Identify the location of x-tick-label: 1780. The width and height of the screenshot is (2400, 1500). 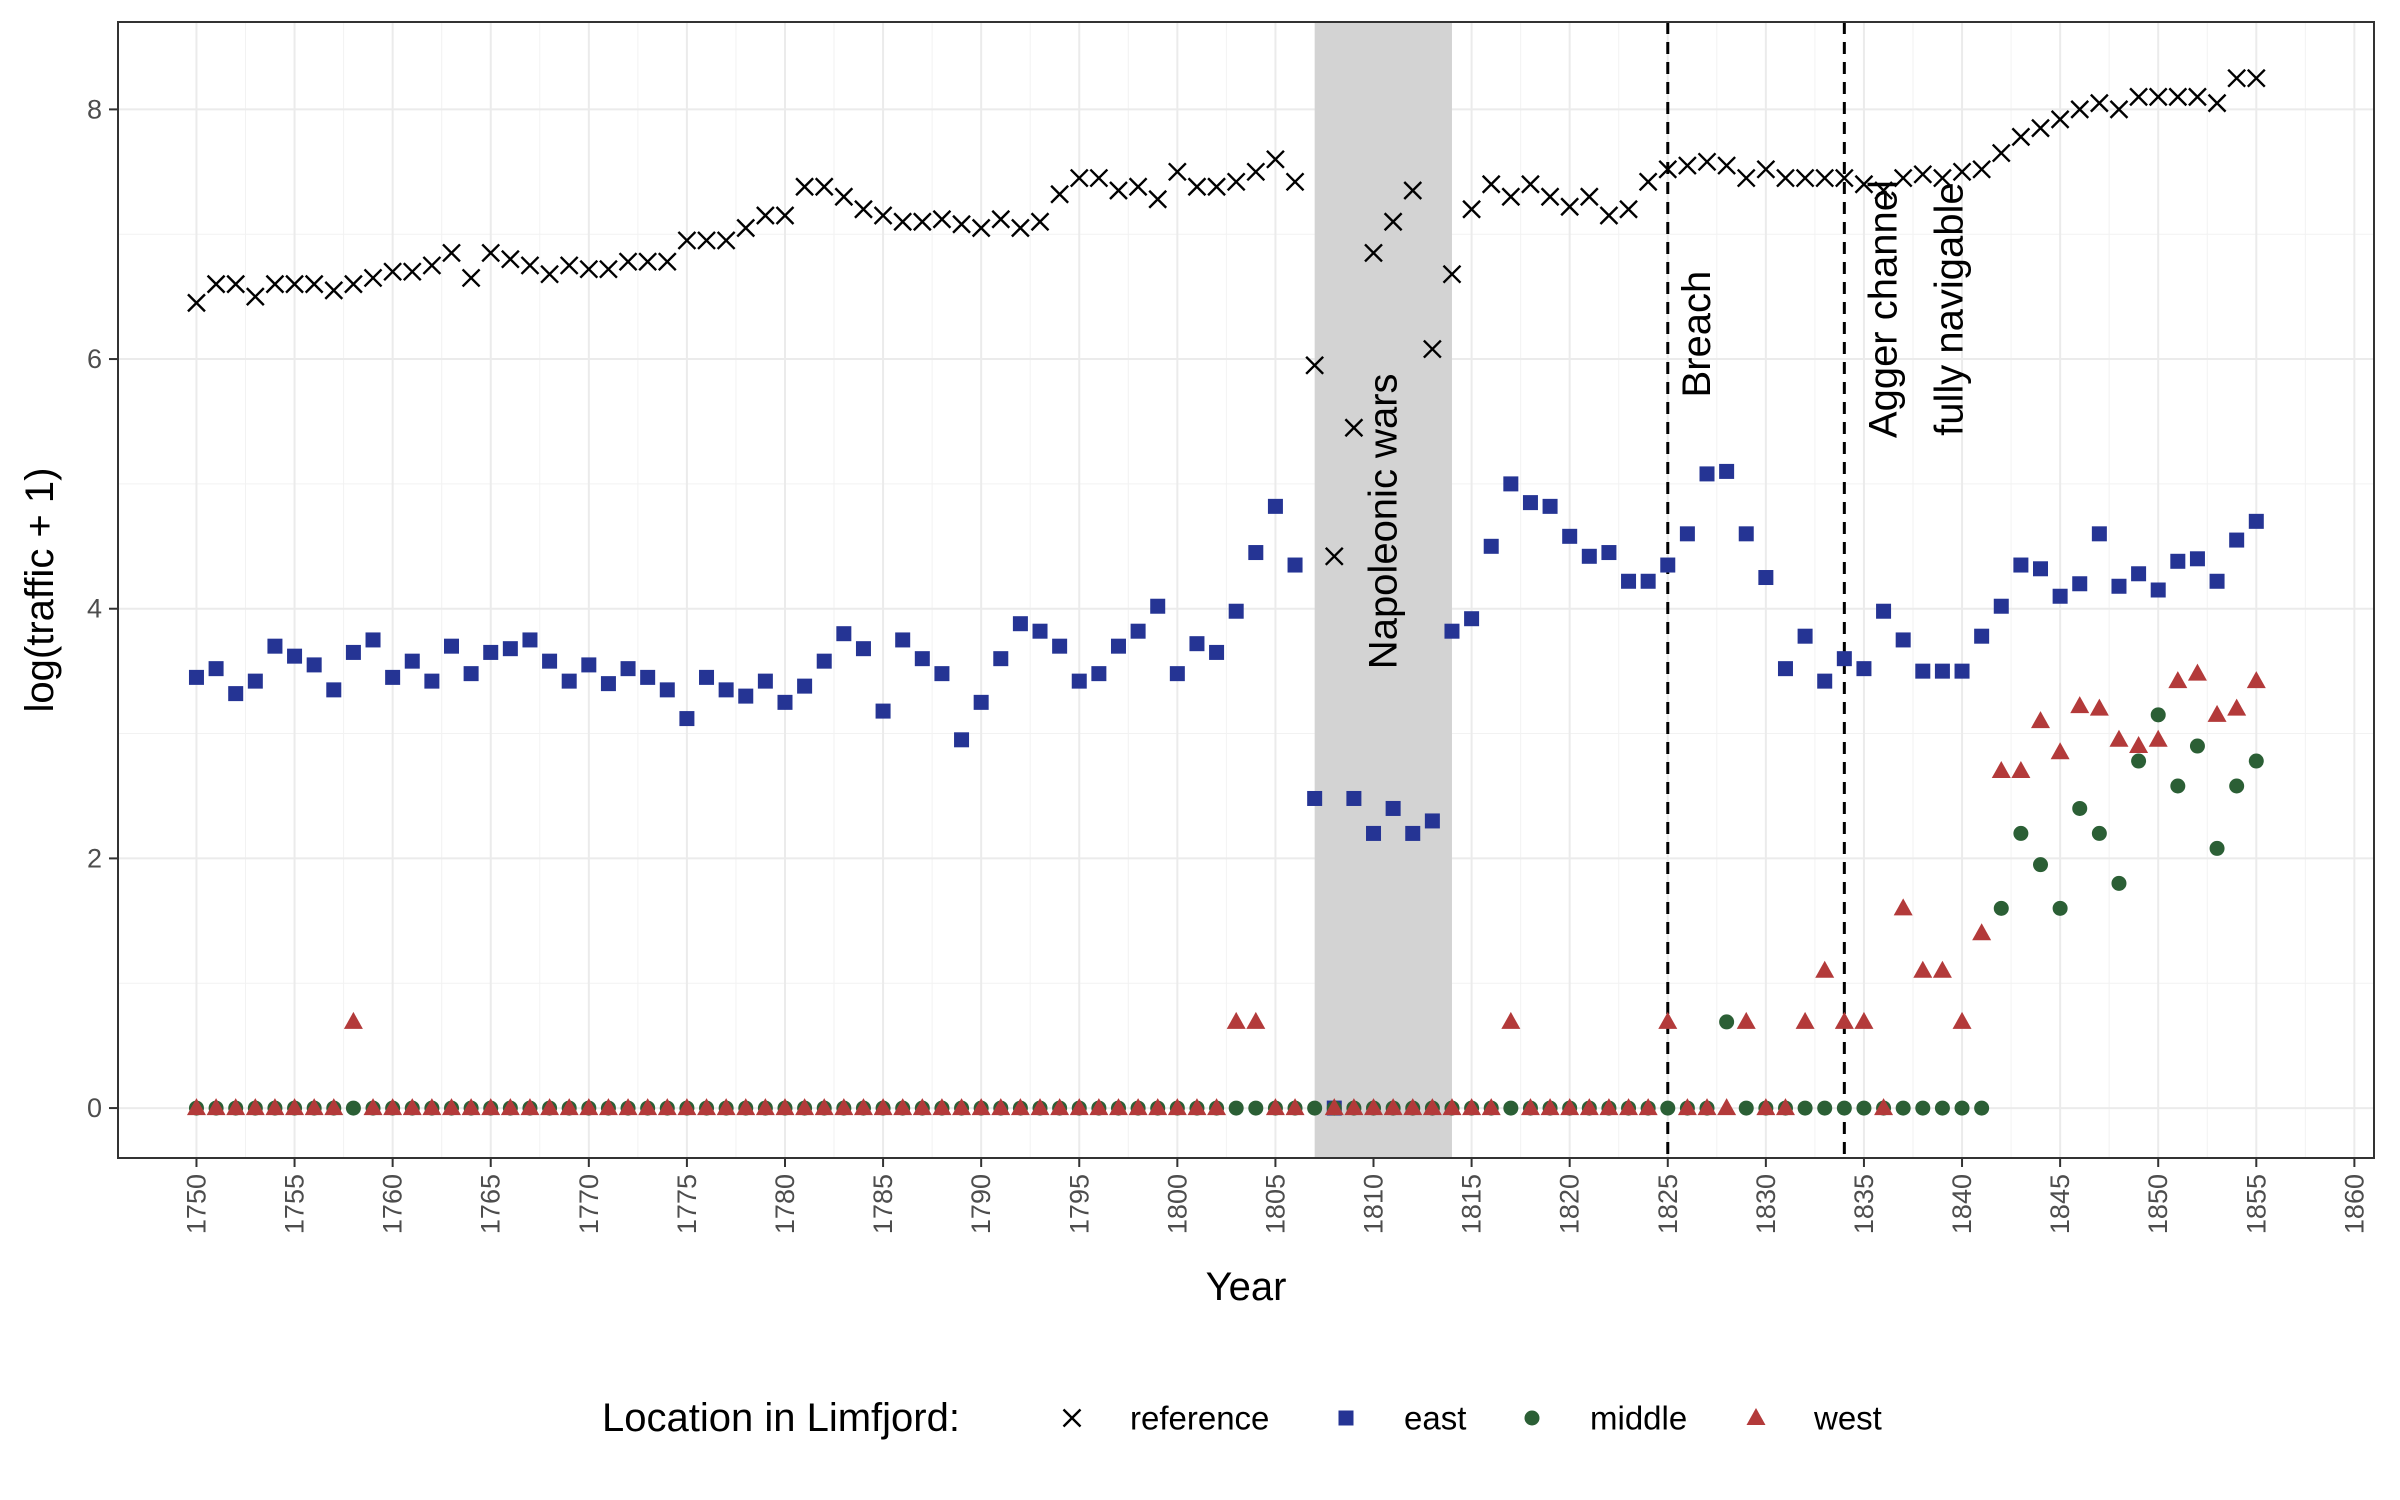
(785, 1204).